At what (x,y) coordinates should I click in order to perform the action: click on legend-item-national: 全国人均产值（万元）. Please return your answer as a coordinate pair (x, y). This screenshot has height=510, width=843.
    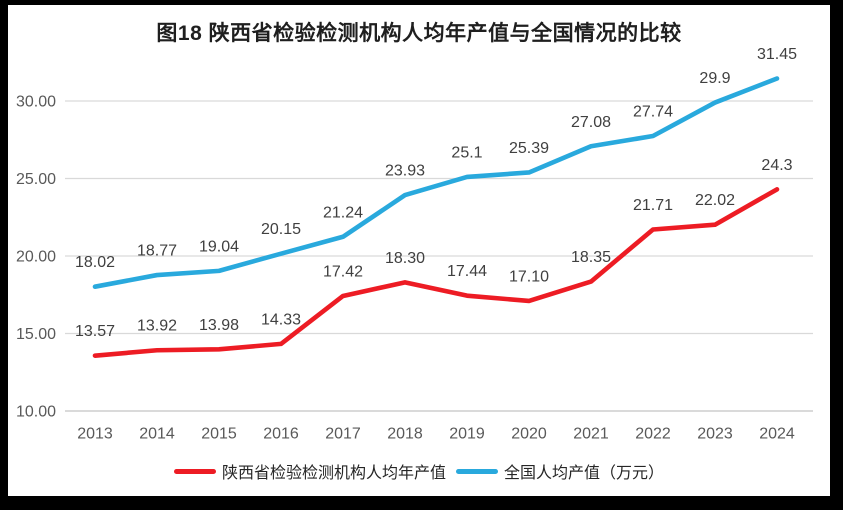
    Looking at the image, I should click on (560, 471).